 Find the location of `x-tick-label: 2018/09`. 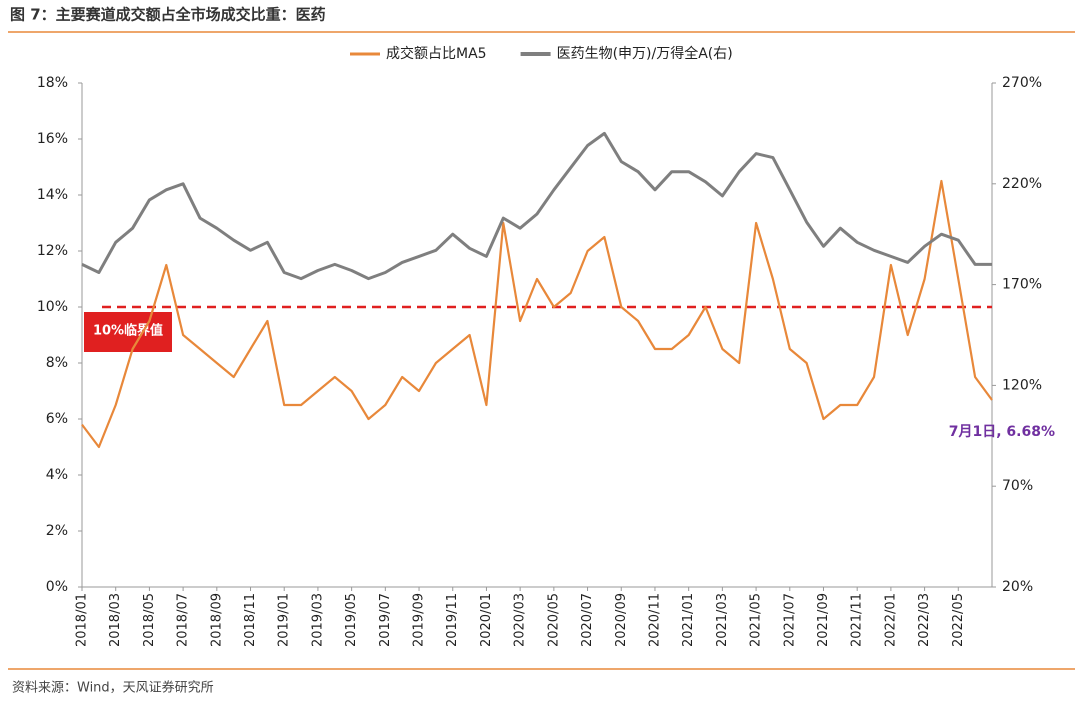

x-tick-label: 2018/09 is located at coordinates (216, 620).